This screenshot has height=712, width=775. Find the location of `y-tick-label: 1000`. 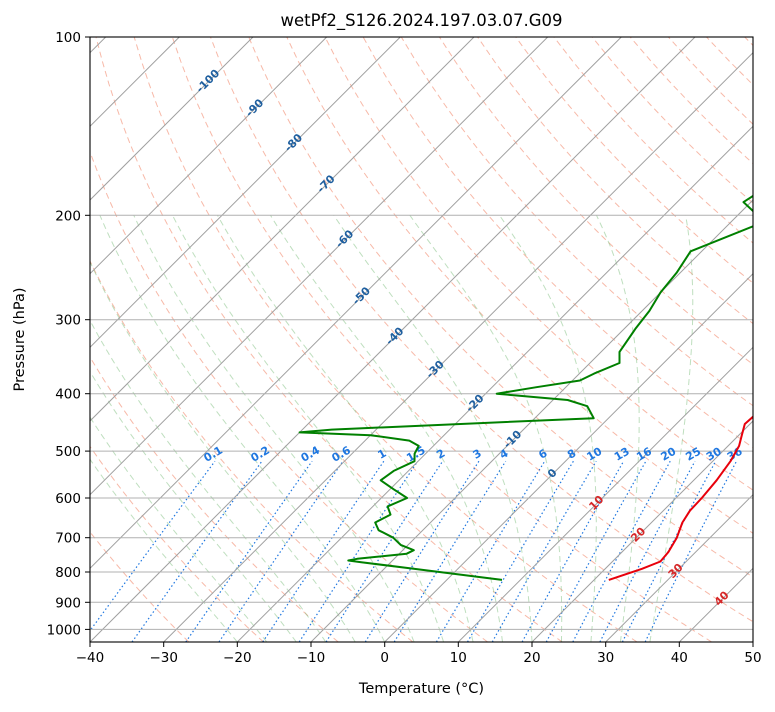

y-tick-label: 1000 is located at coordinates (64, 630).